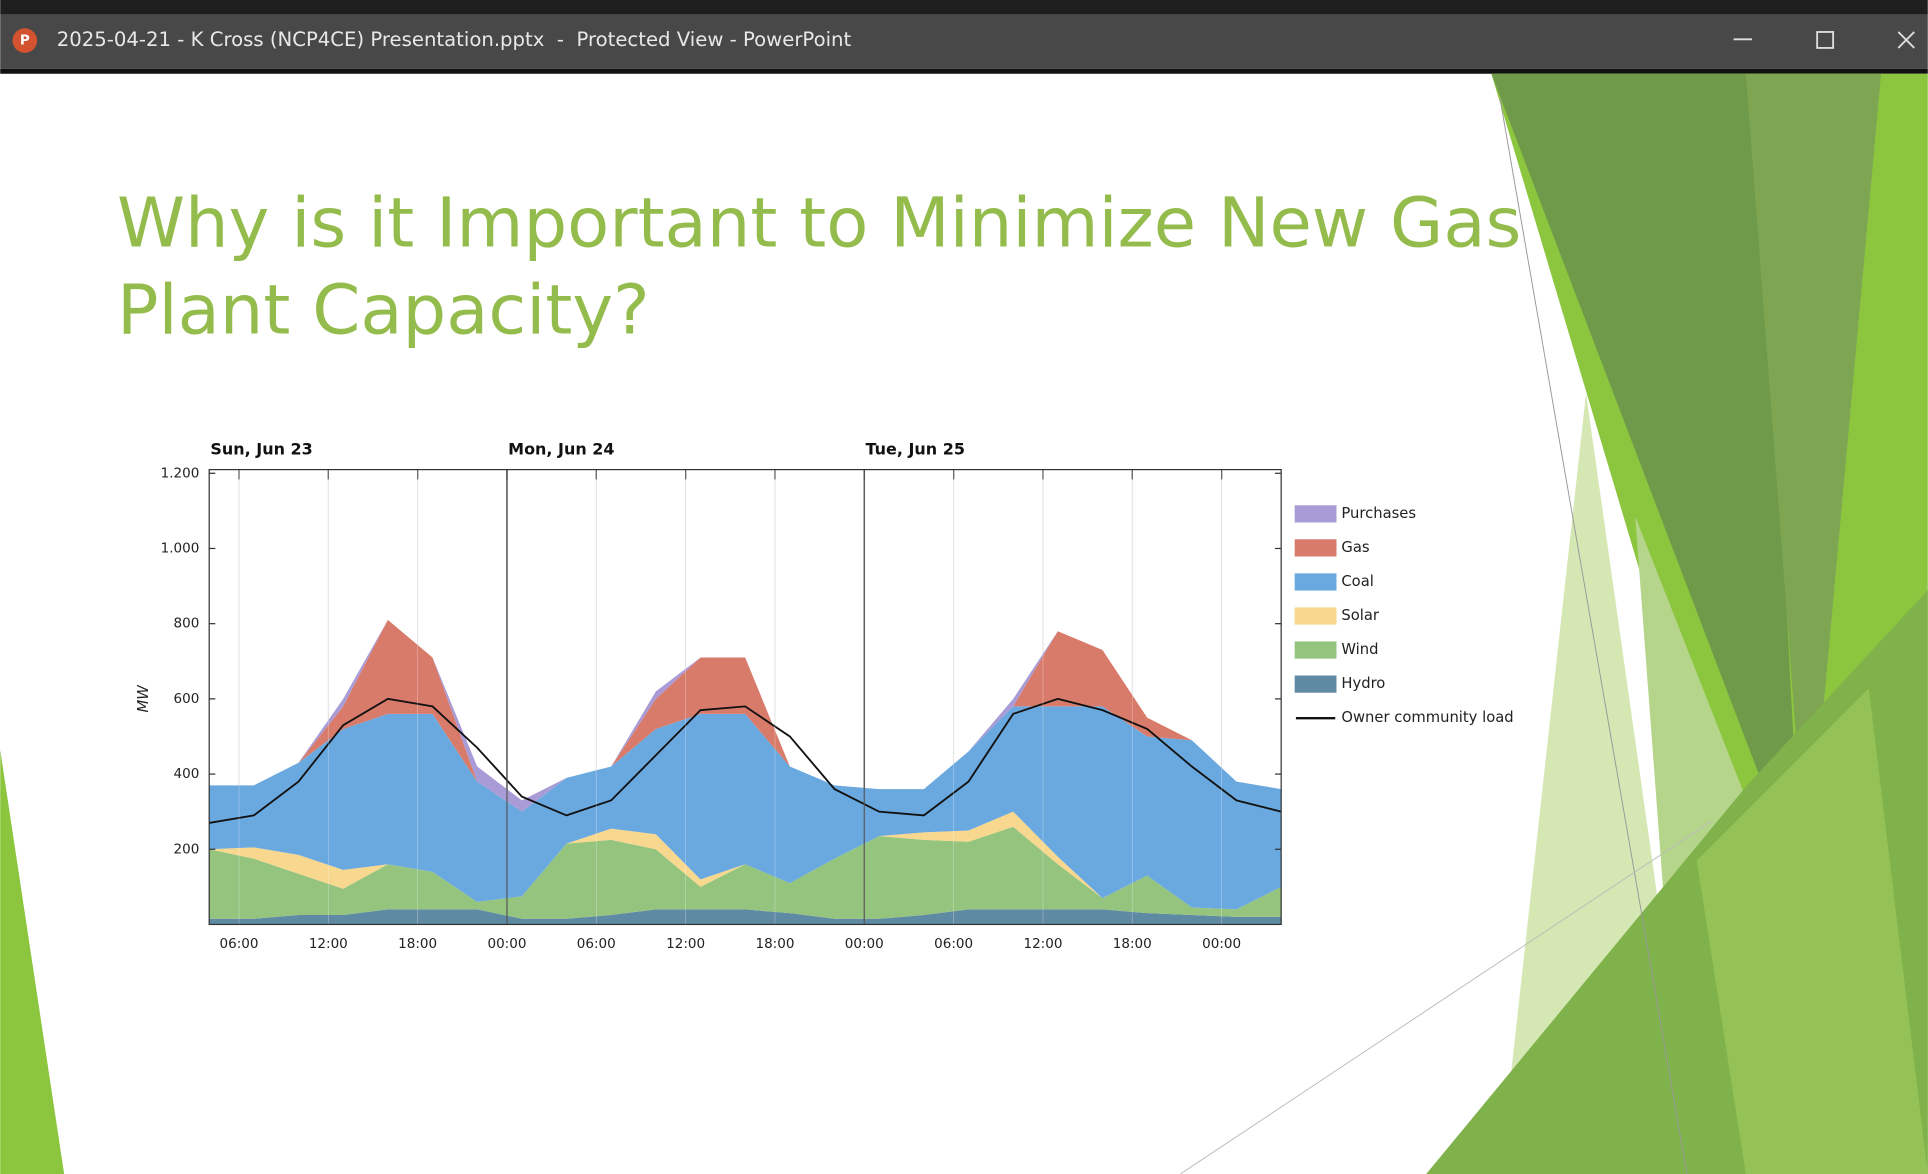 The height and width of the screenshot is (1174, 1928). I want to click on slide-title-line: Plant Capacity?, so click(383, 311).